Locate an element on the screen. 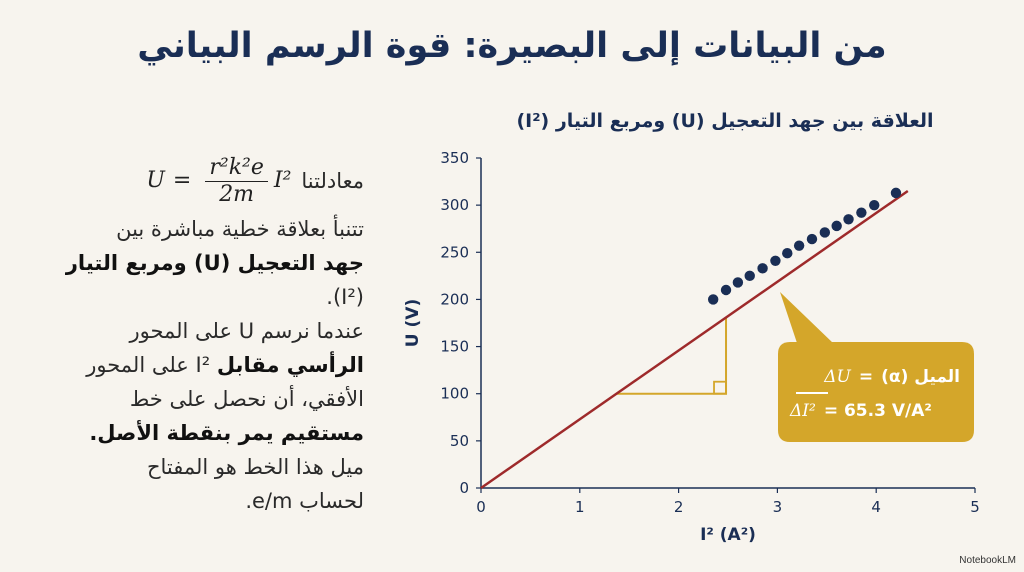  slope-value: = 65.3 V/A² is located at coordinates (877, 410).